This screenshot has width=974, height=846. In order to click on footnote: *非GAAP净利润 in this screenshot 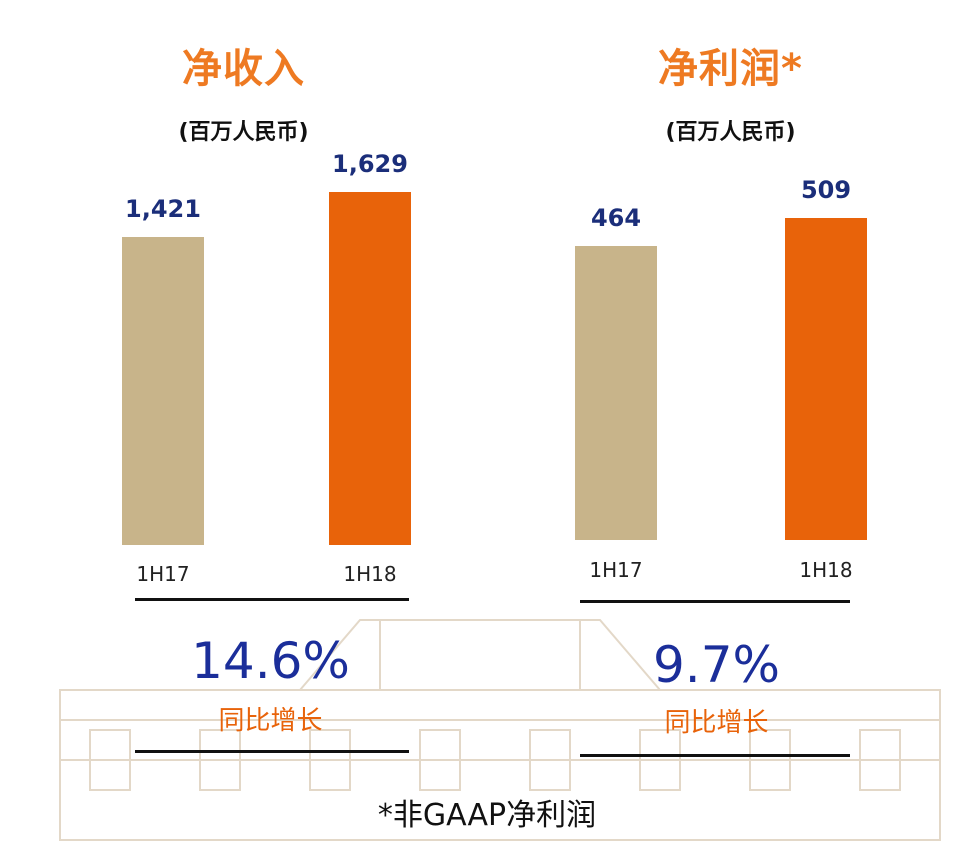, I will do `click(487, 815)`.